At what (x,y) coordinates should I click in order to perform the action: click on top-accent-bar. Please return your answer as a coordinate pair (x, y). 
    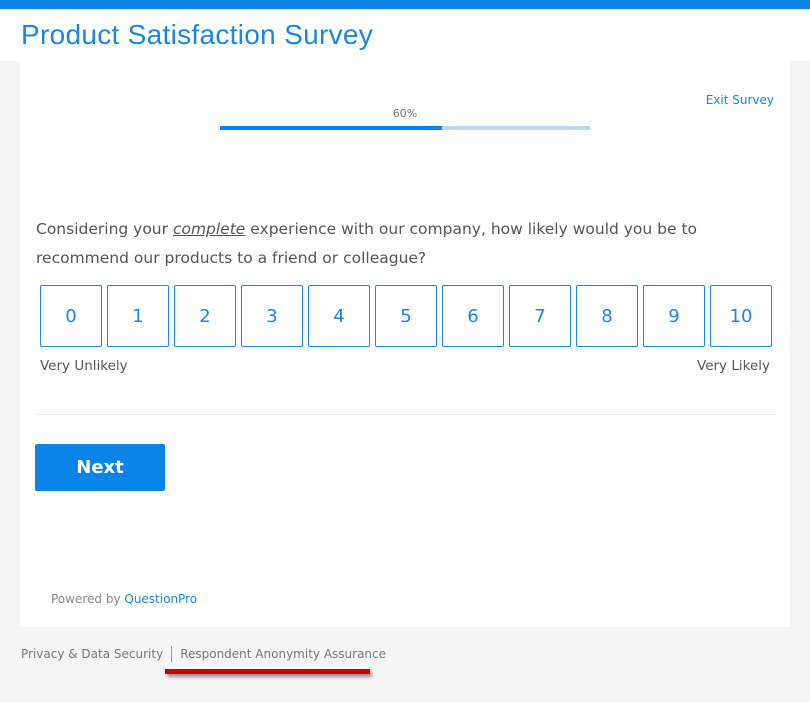
    Looking at the image, I should click on (405, 4).